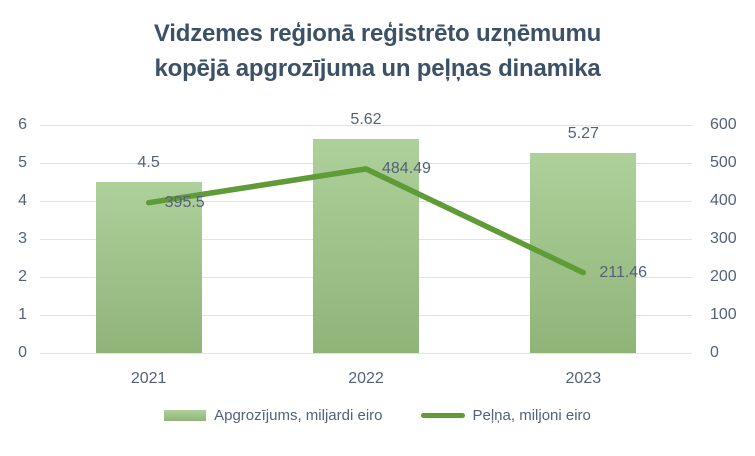 The height and width of the screenshot is (456, 755). Describe the element at coordinates (22, 124) in the screenshot. I see `left-axis-tick-label: 6` at that location.